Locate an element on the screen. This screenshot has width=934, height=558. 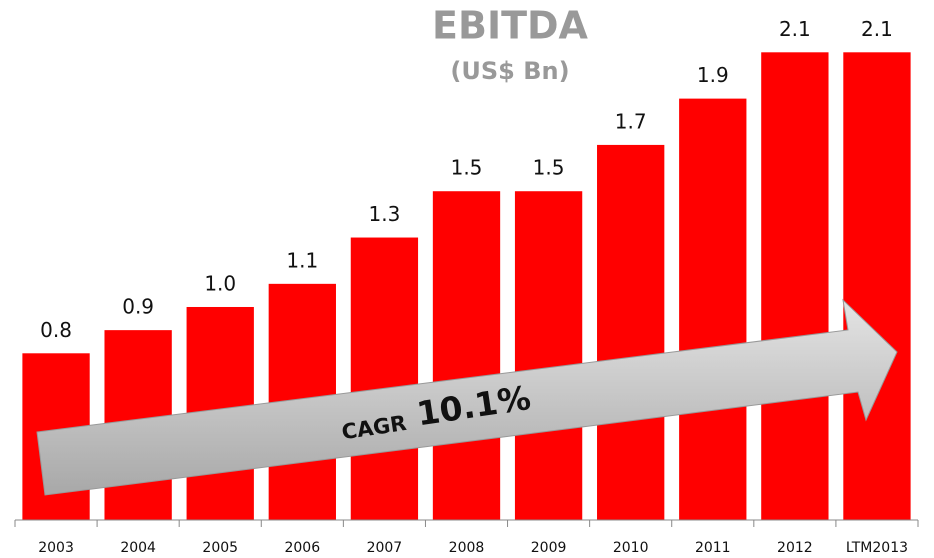
chart-subtitle: (US$ Bn) is located at coordinates (509, 71).